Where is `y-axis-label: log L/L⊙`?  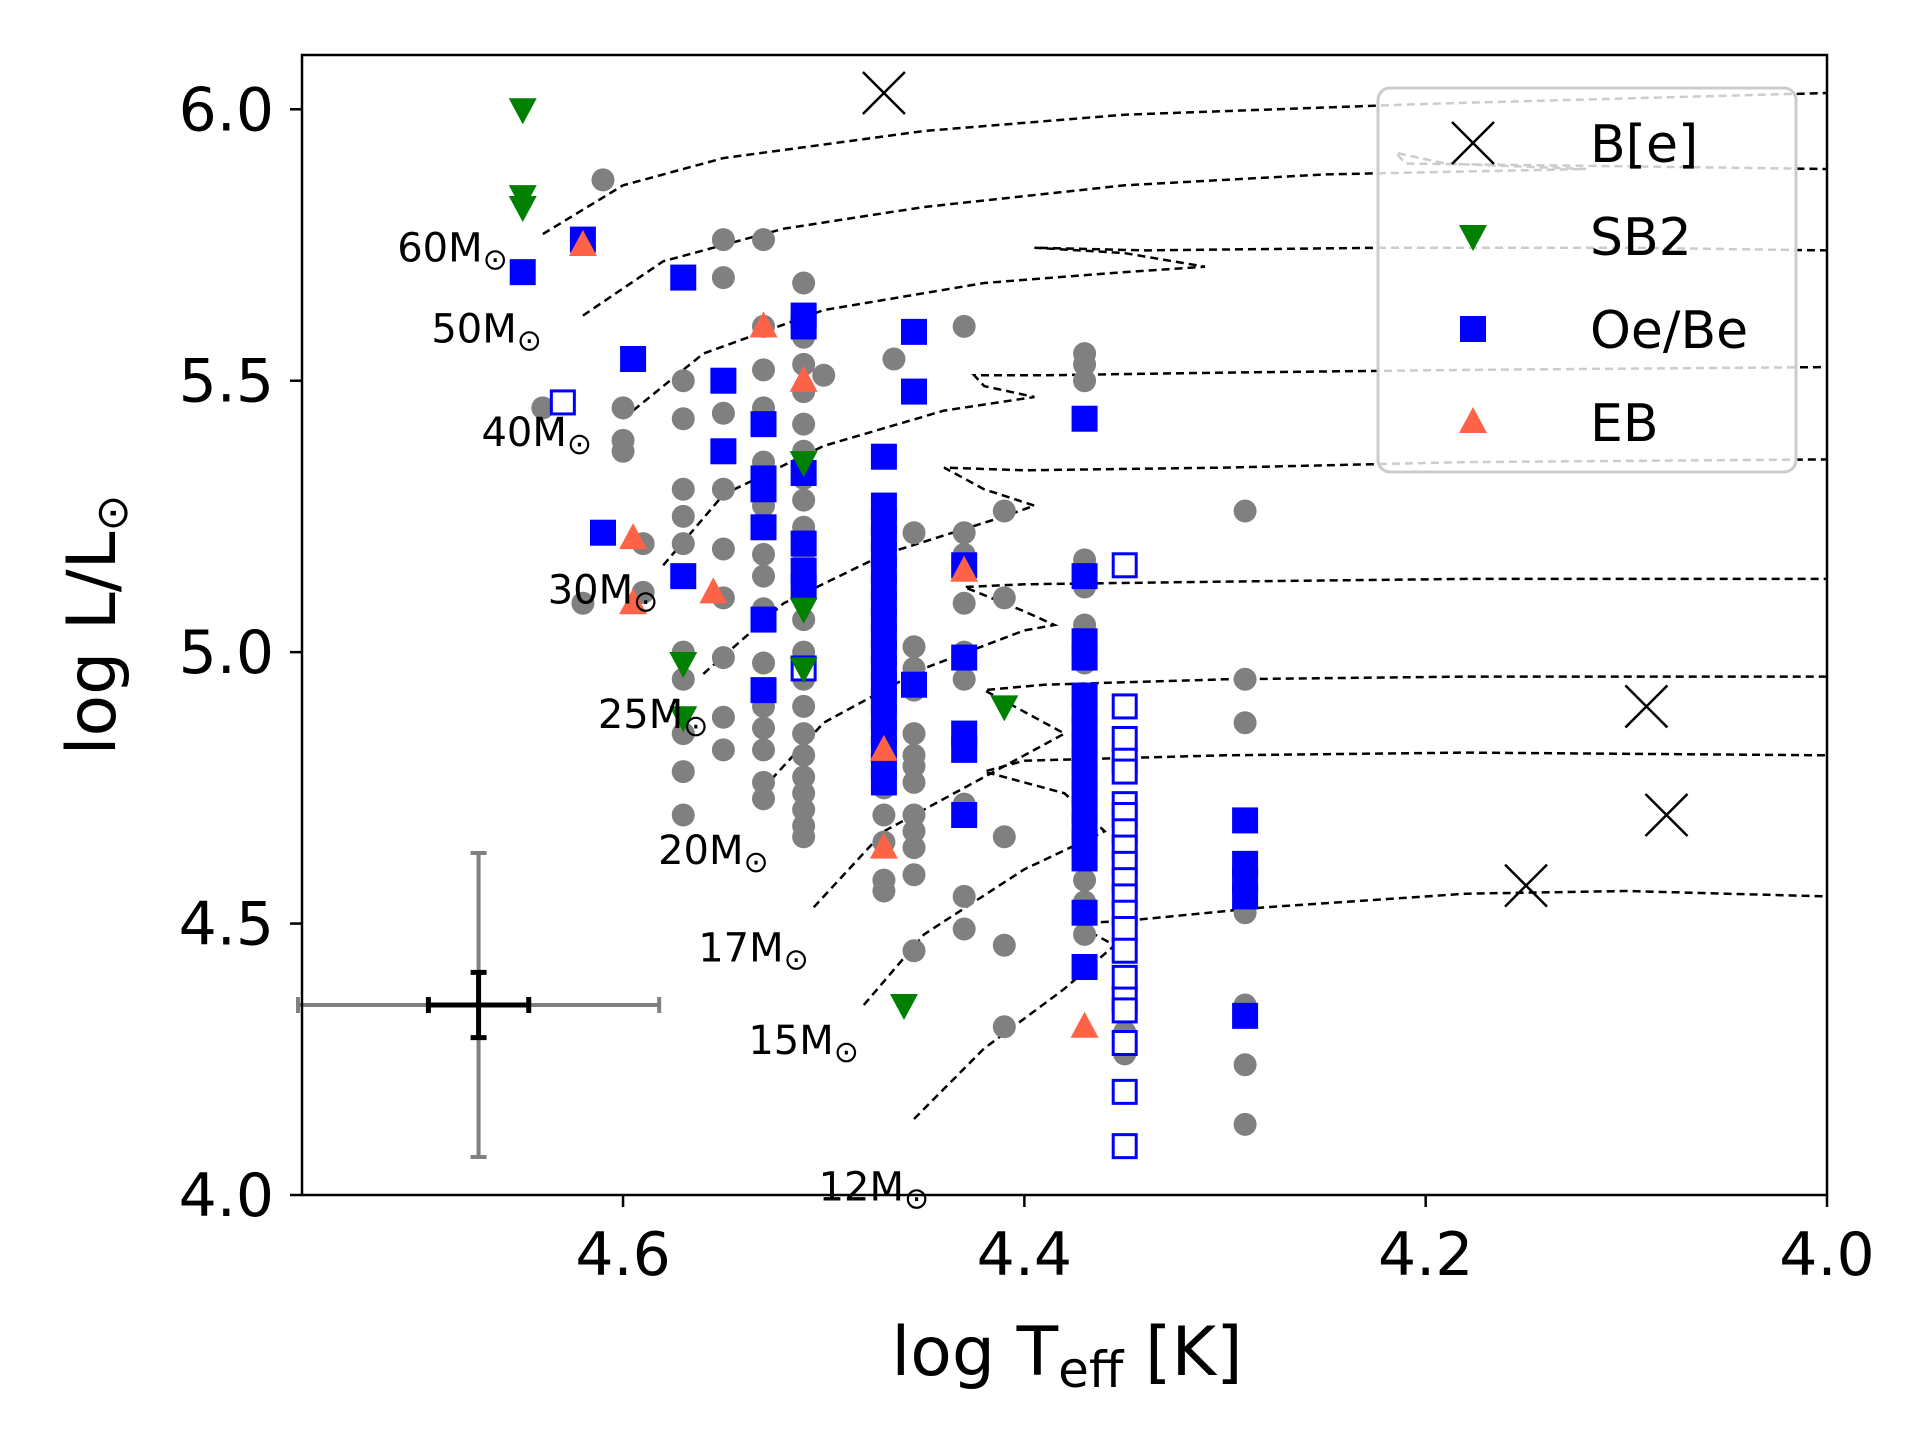
y-axis-label: log L/L⊙ is located at coordinates (95, 625).